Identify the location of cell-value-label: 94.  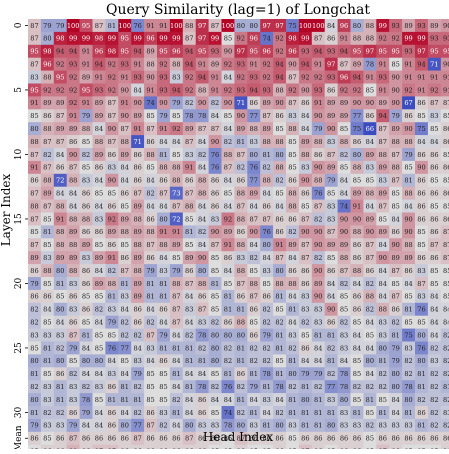
(344, 52).